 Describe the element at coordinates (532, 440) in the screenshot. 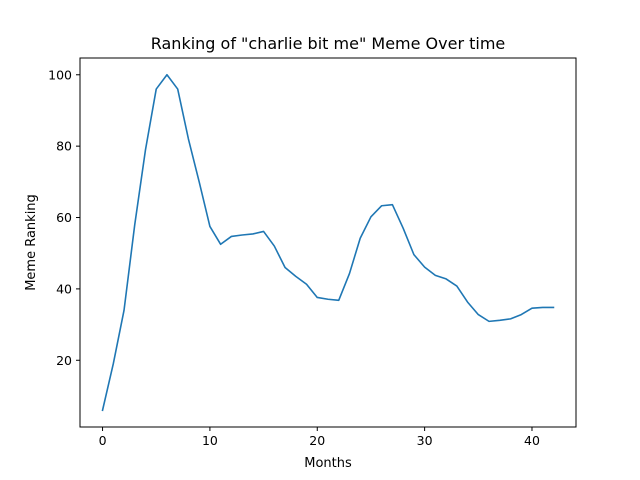

I see `x-tick-label: 40` at that location.